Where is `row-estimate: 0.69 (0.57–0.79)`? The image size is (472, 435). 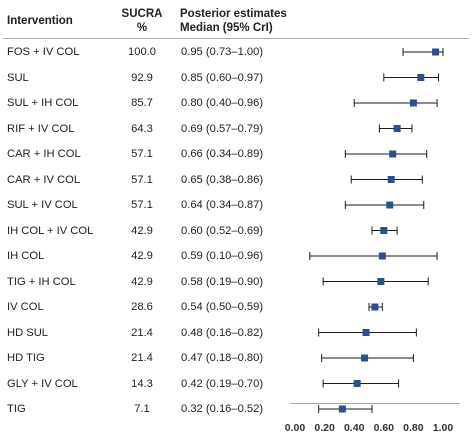 row-estimate: 0.69 (0.57–0.79) is located at coordinates (222, 128).